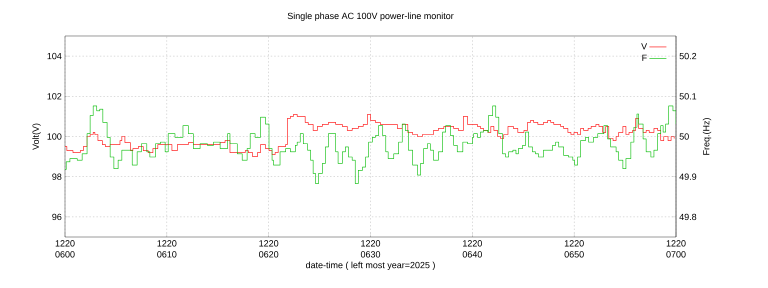  Describe the element at coordinates (684, 136) in the screenshot. I see `y2-tick-label: 50` at that location.